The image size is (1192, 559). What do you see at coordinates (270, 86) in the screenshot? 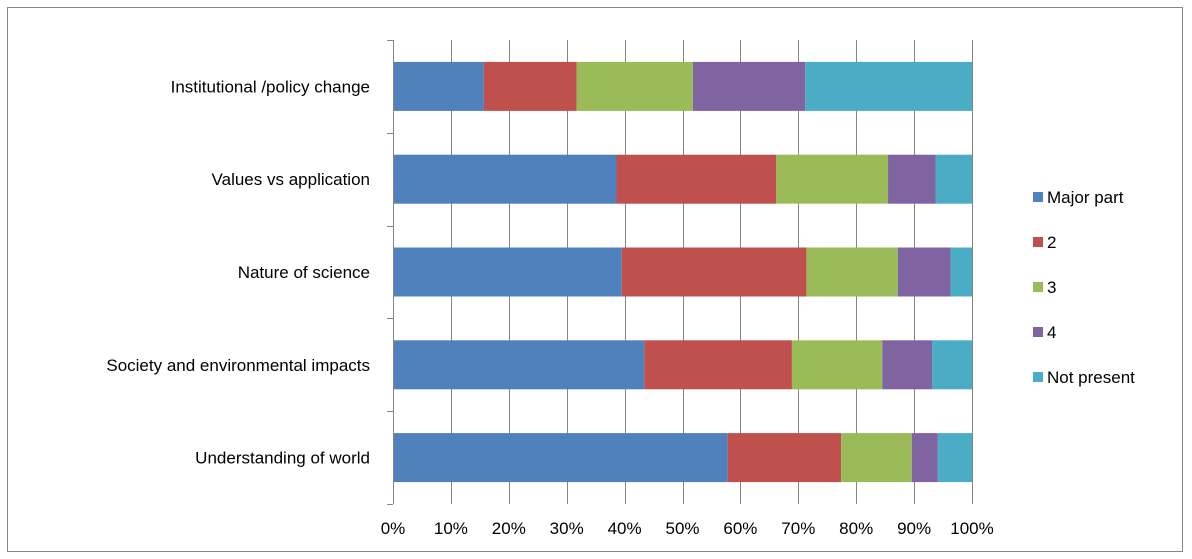
I see `category-label: Institutional /policy change` at bounding box center [270, 86].